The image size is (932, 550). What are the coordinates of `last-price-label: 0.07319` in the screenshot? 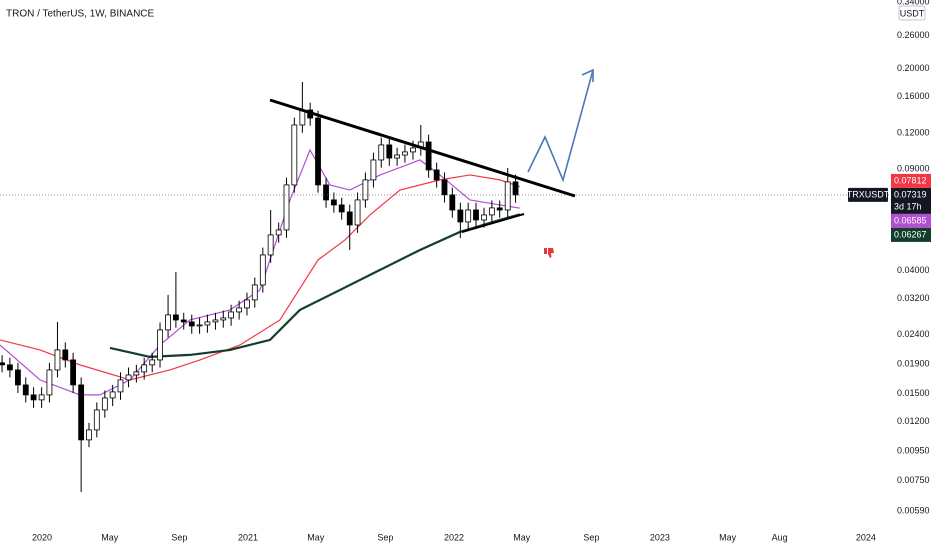 It's located at (910, 194).